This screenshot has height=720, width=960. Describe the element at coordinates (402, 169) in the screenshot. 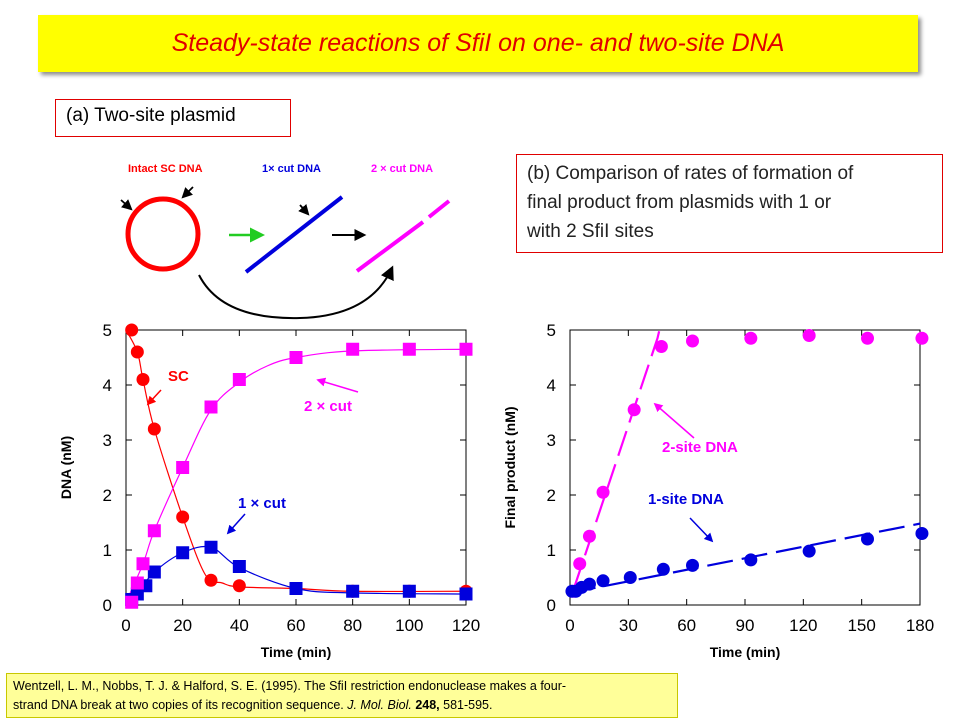

I see `two-cut-label: 2 × cut DNA` at that location.